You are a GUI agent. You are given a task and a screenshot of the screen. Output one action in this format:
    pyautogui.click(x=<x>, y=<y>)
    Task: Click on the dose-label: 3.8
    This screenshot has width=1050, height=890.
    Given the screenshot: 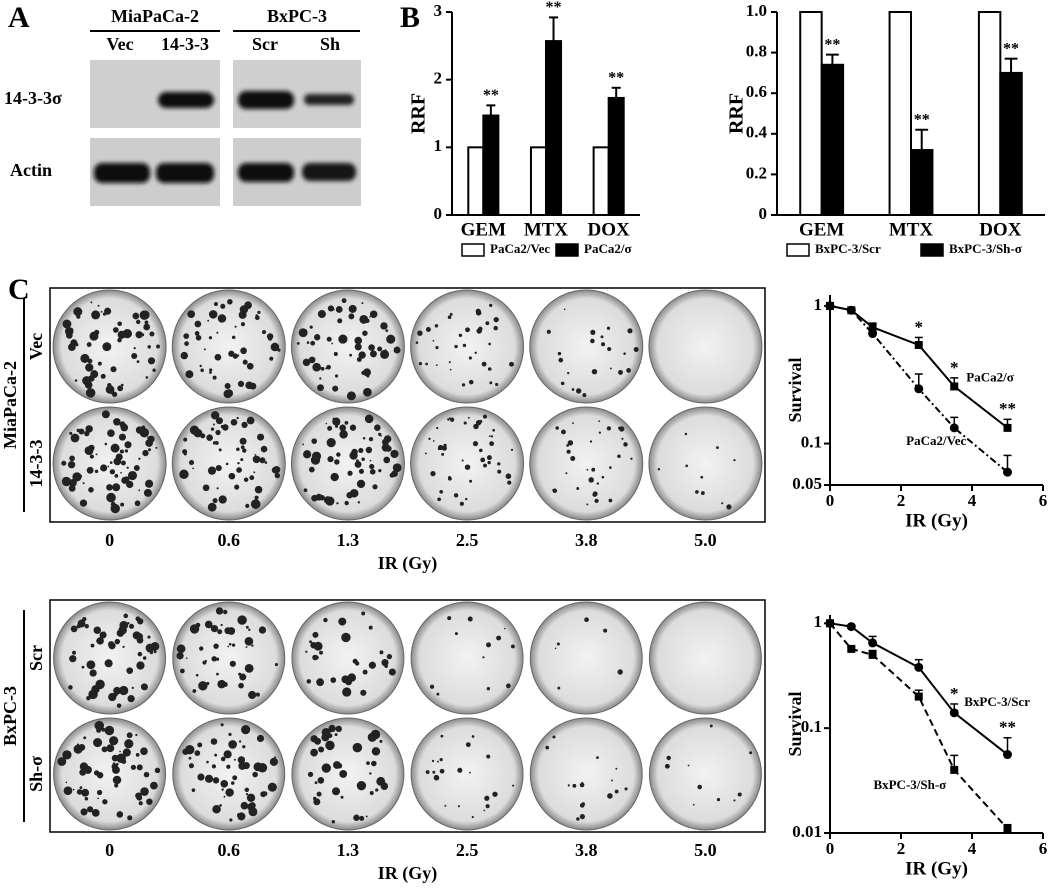 What is the action you would take?
    pyautogui.click(x=586, y=850)
    